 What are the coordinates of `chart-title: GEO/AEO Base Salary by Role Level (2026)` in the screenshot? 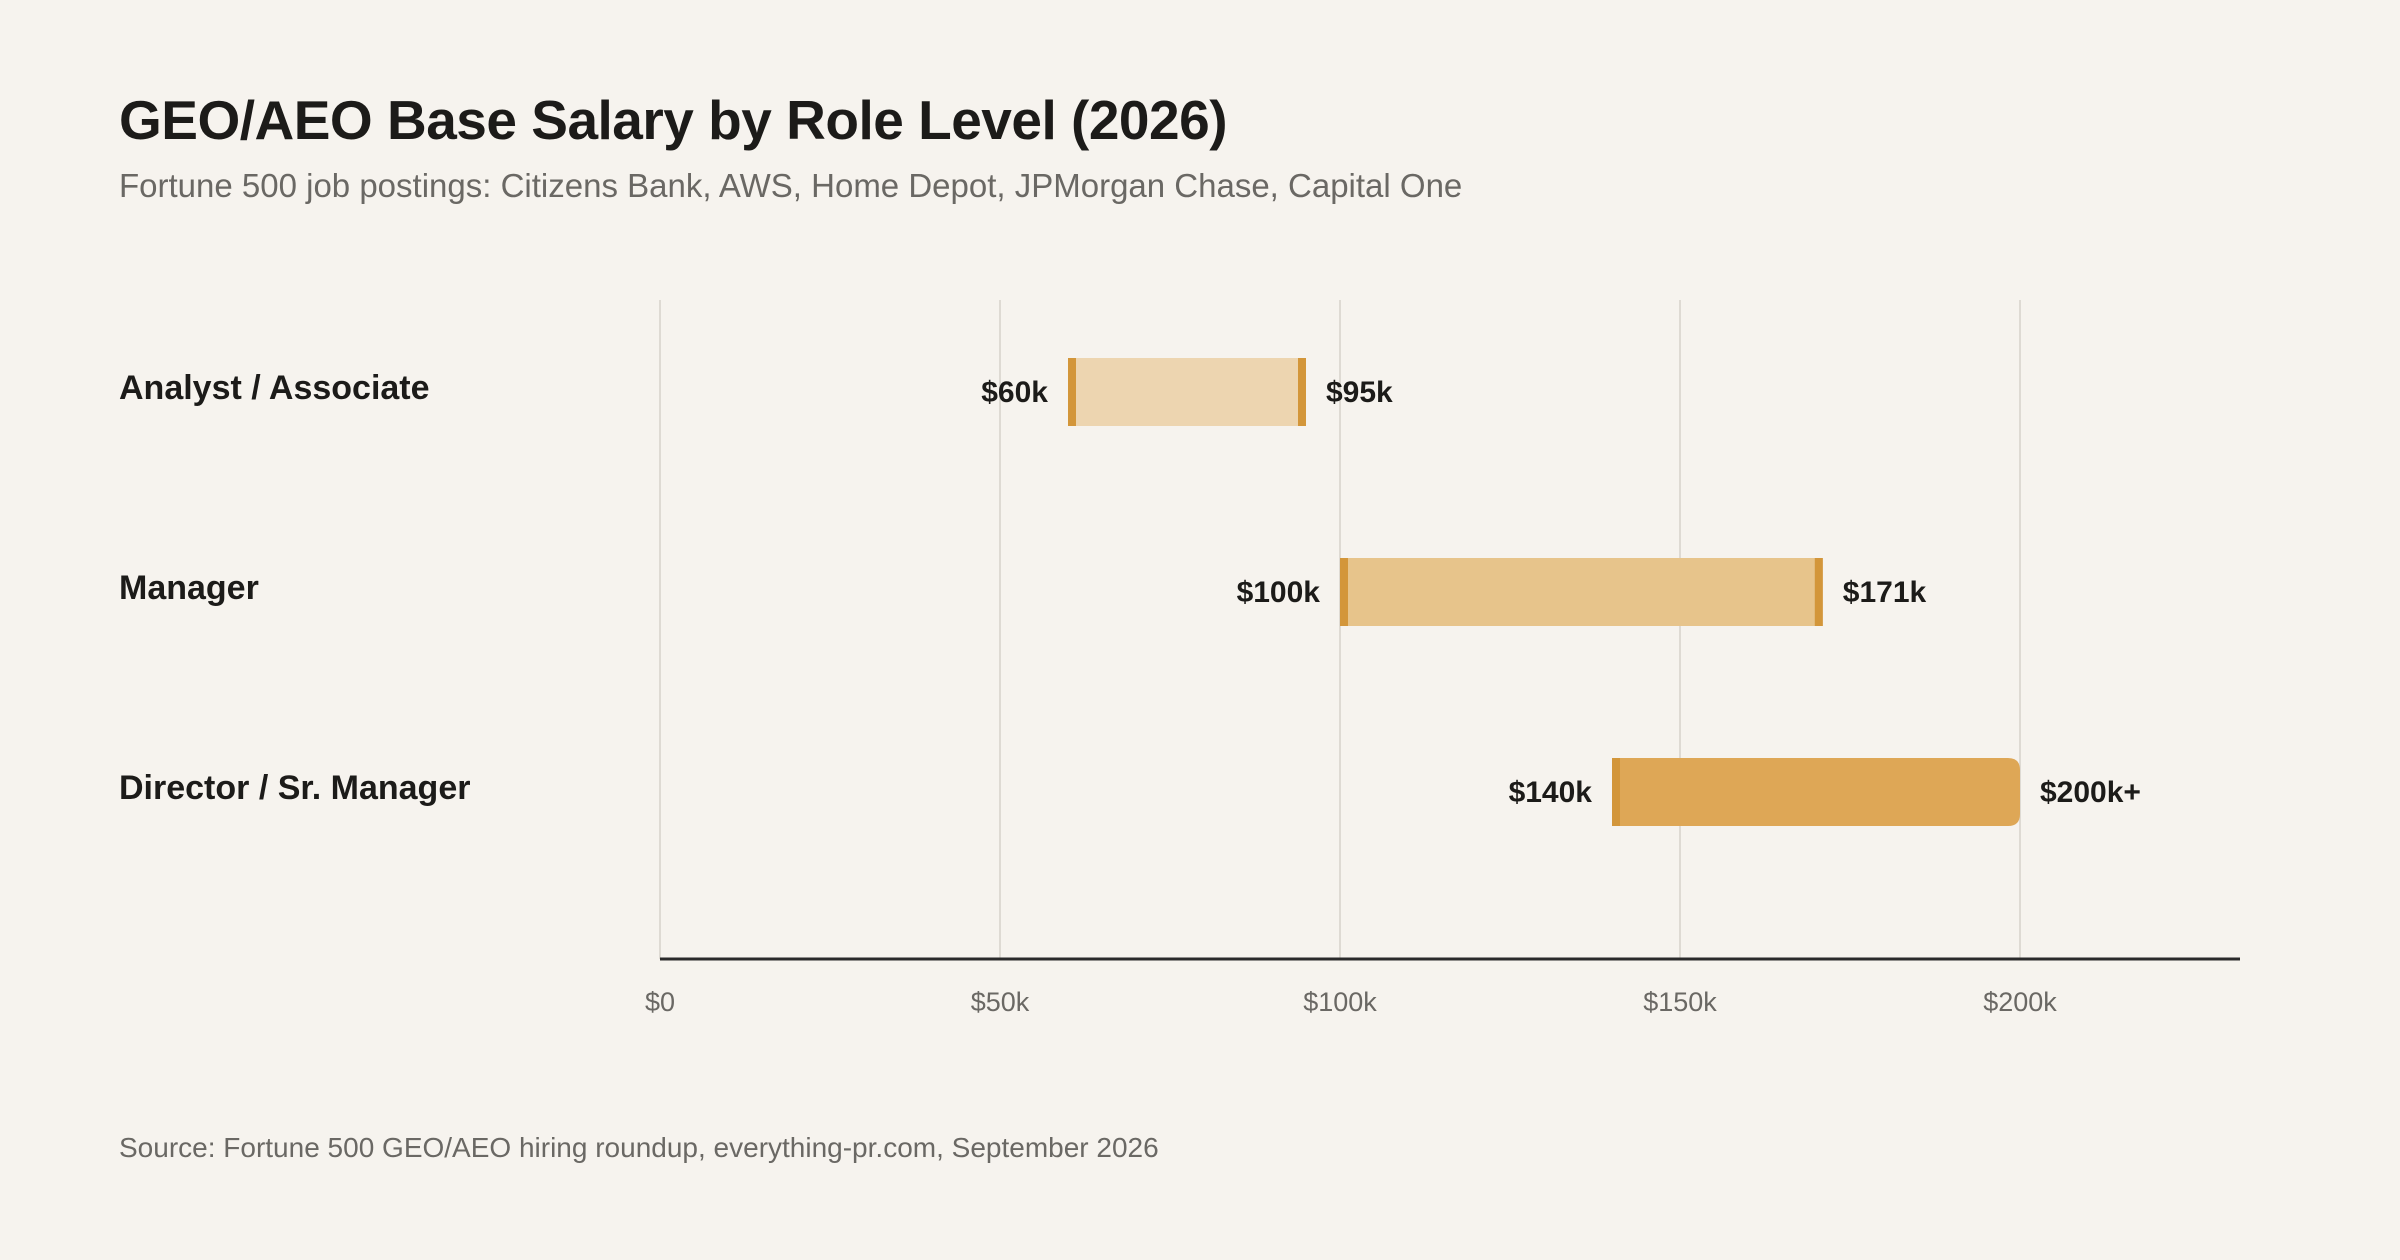 It's located at (673, 120).